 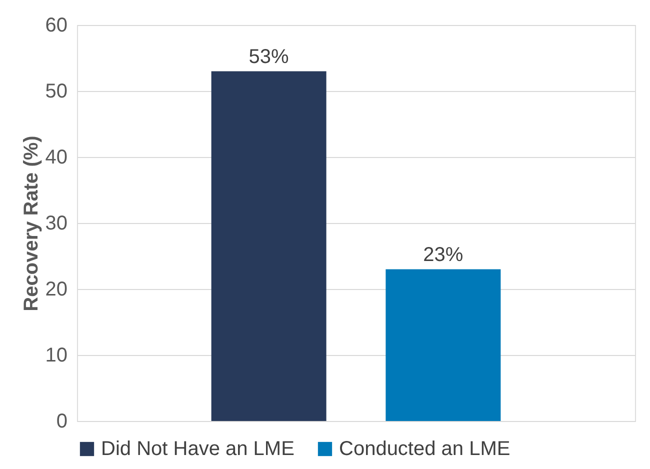 I want to click on y-tick-label: 40, so click(x=56, y=157).